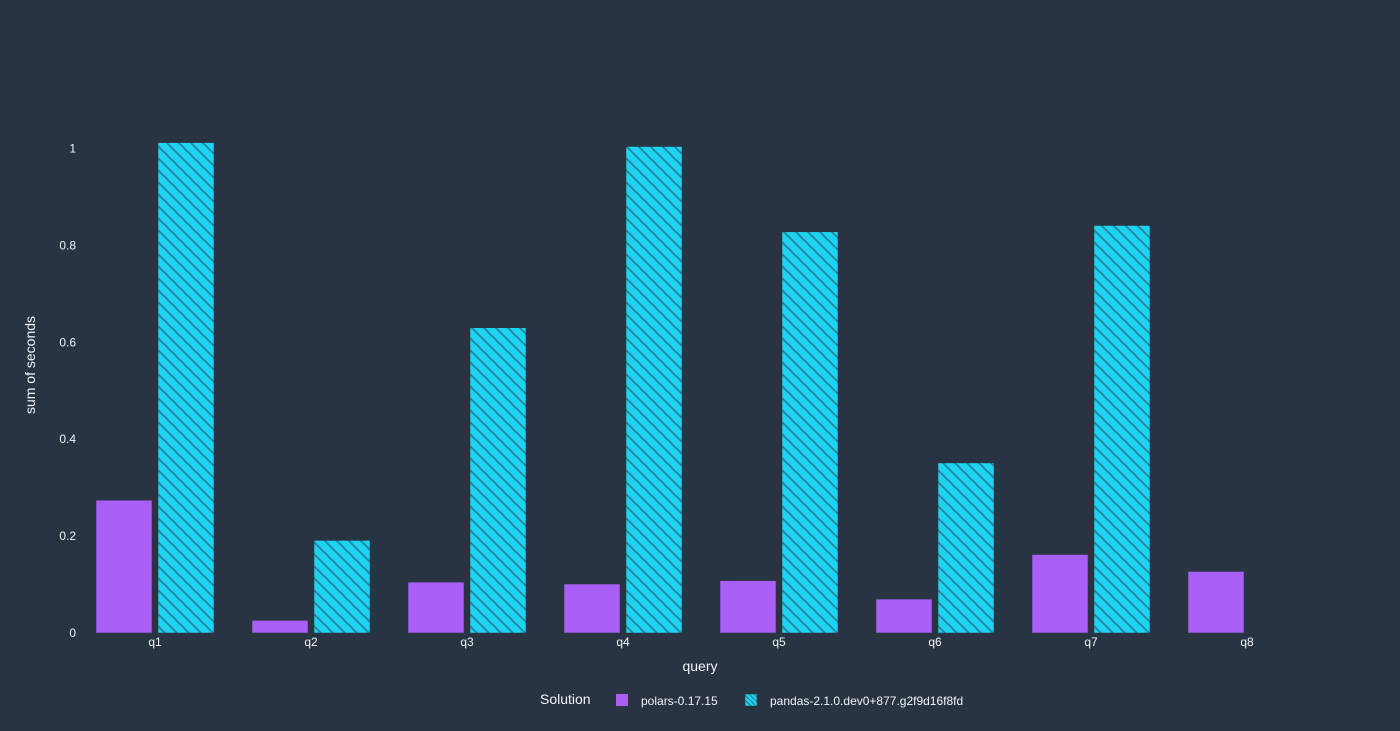 The height and width of the screenshot is (731, 1400). What do you see at coordinates (1060, 594) in the screenshot?
I see `bar-polars-q7` at bounding box center [1060, 594].